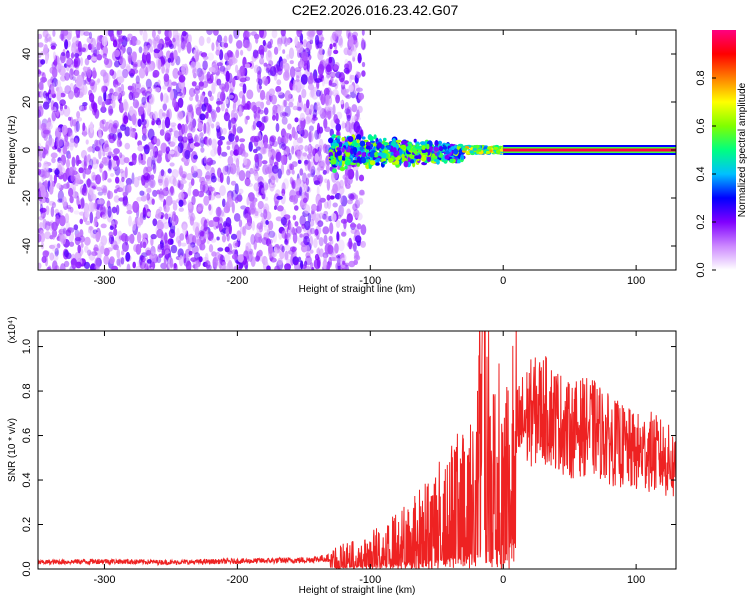 The width and height of the screenshot is (750, 600). Describe the element at coordinates (27, 568) in the screenshot. I see `y-tick-label: 0.0` at that location.